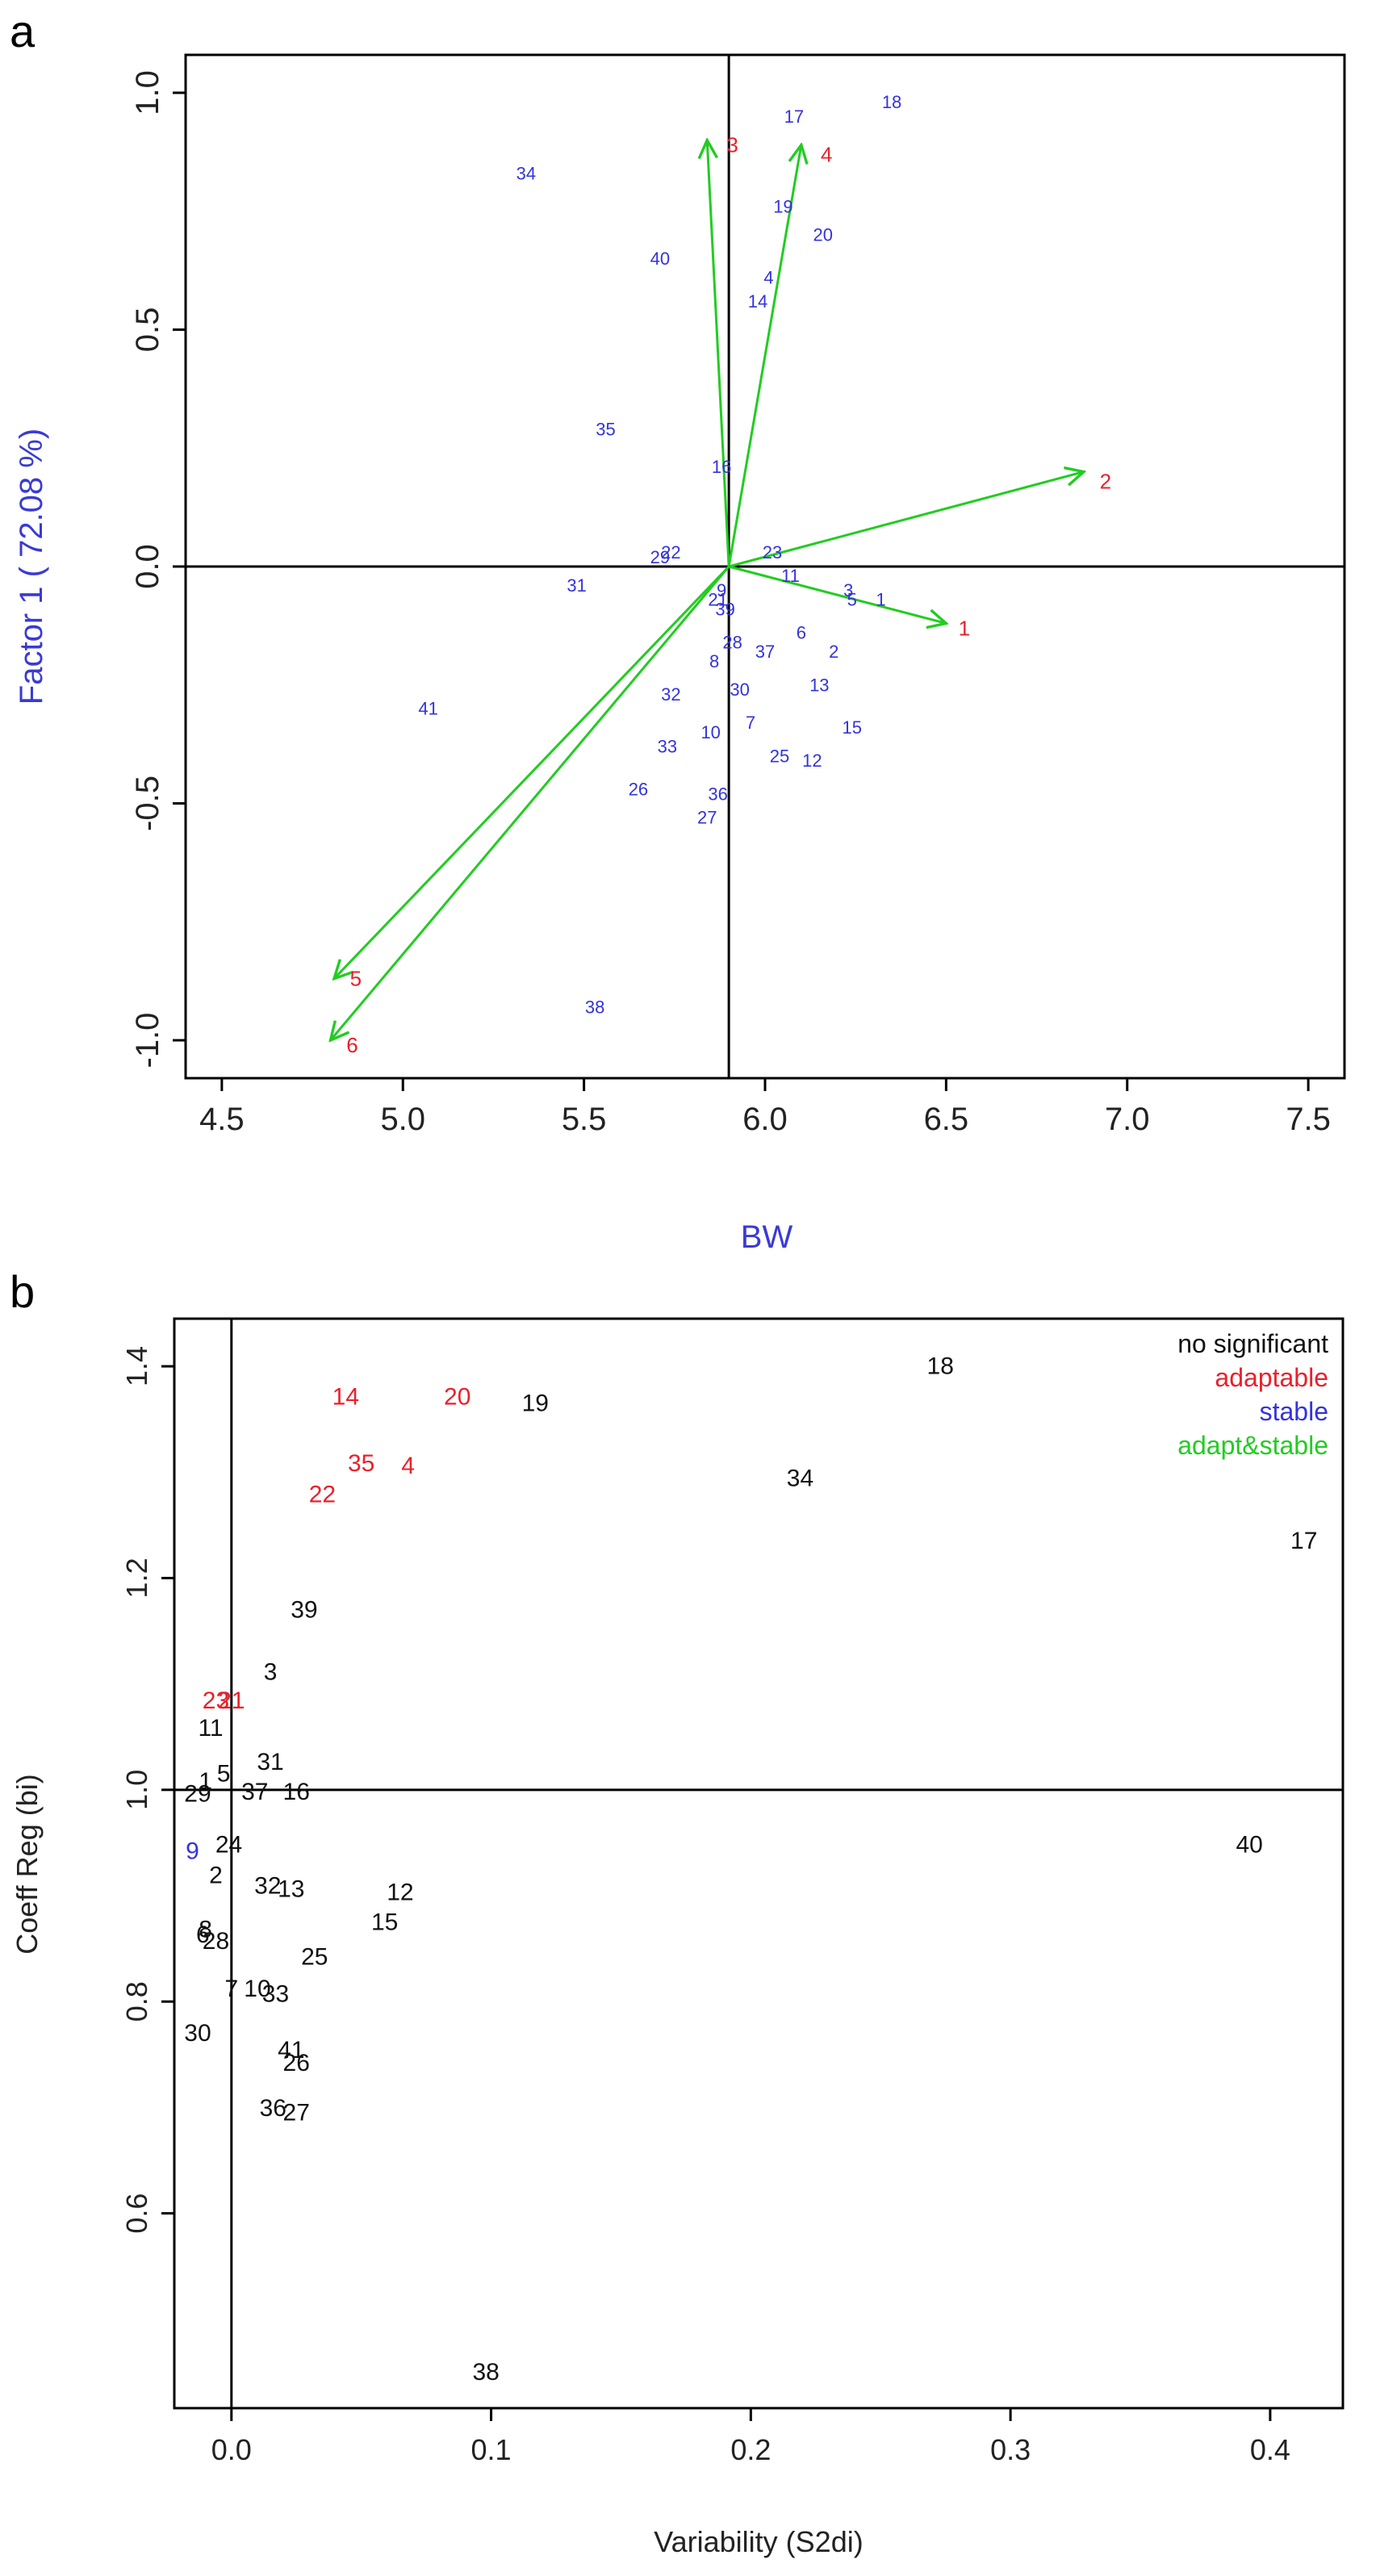 This screenshot has width=1380, height=2576. I want to click on genotype-point-label: 2, so click(216, 1876).